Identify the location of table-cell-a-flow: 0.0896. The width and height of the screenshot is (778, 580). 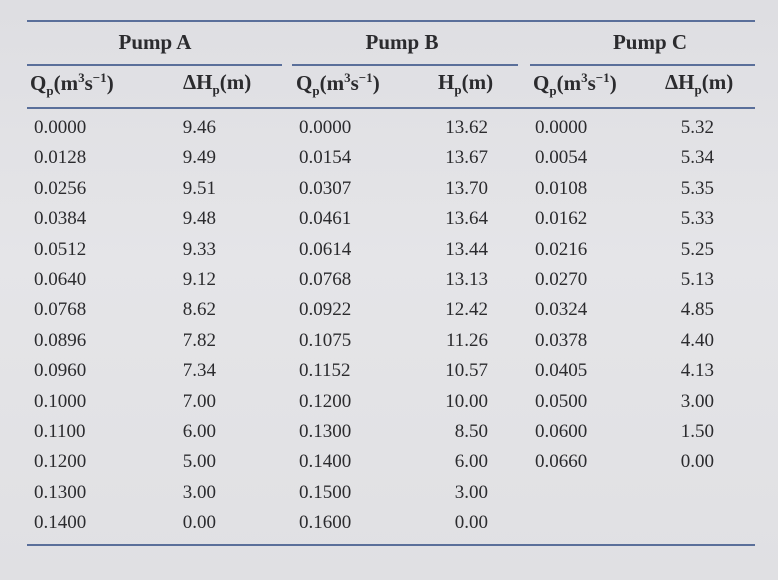
(60, 340).